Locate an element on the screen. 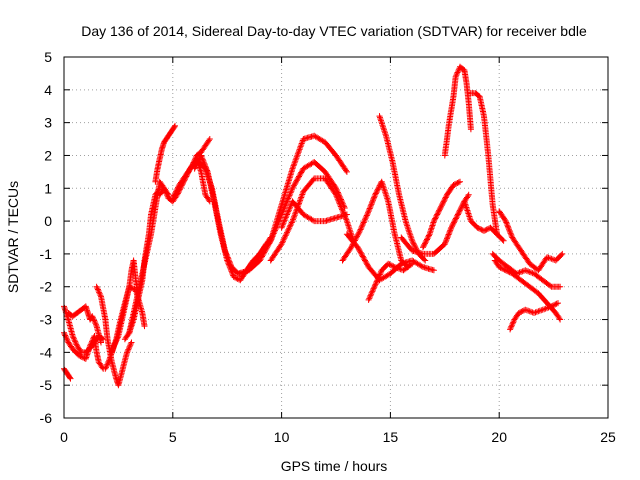  series-sat-z is located at coordinates (483, 164).